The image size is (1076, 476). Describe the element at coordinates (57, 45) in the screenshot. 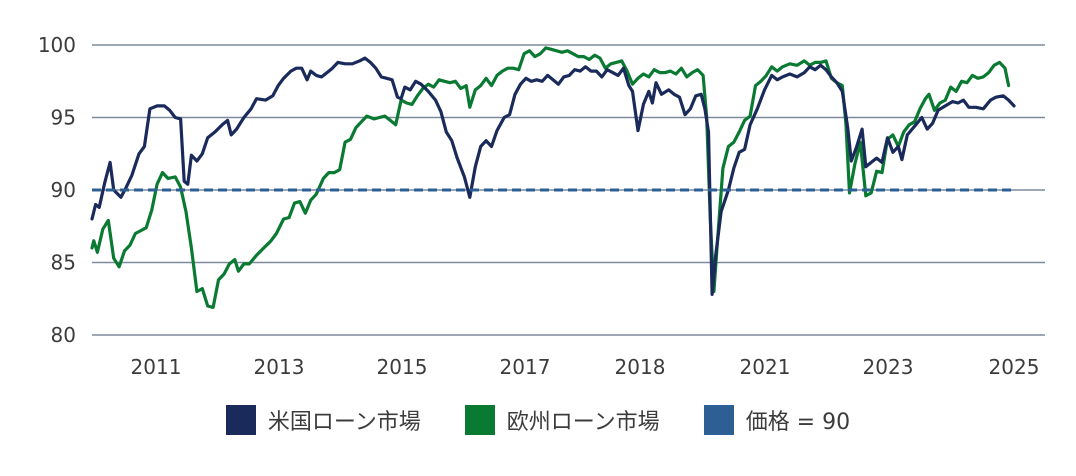

I see `y-tick-label: 100` at that location.